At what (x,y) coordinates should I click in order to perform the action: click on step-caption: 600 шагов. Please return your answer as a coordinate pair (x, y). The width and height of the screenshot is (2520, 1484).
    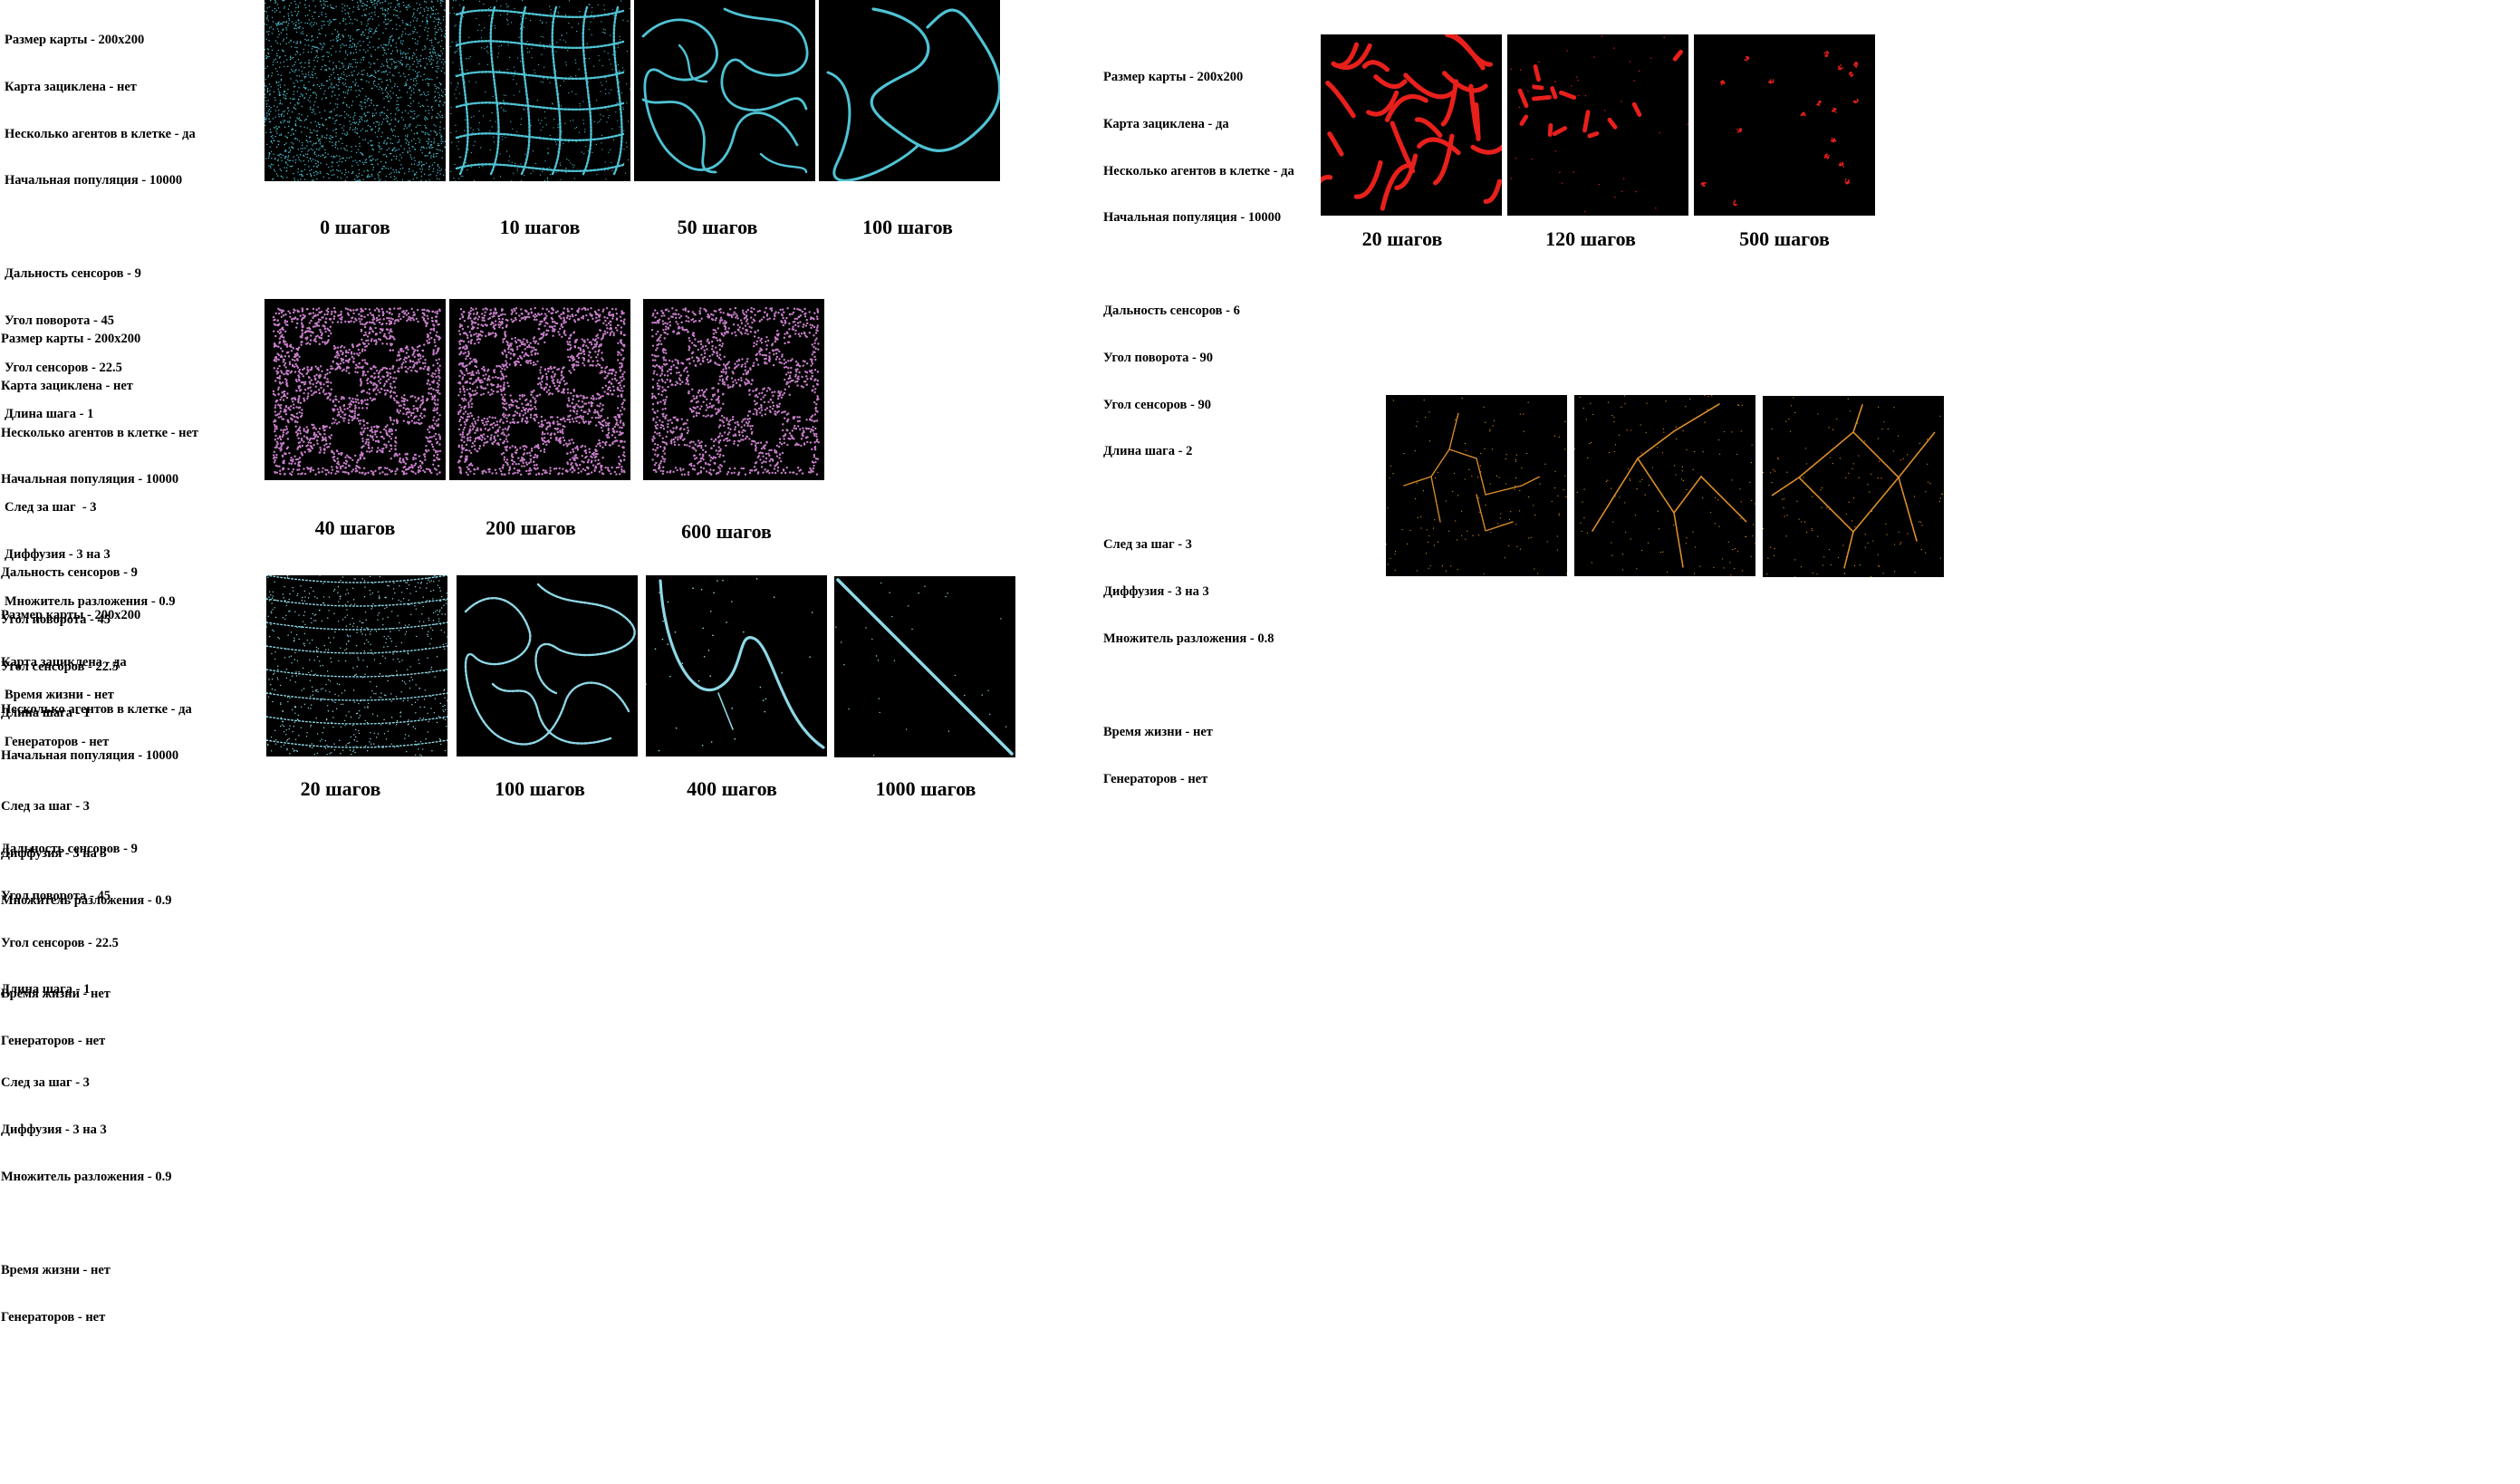
    Looking at the image, I should click on (727, 532).